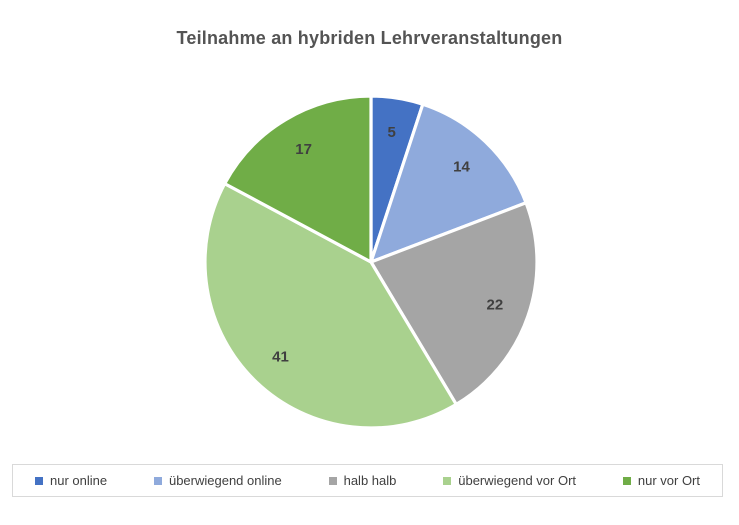  I want to click on data-label: 41, so click(280, 356).